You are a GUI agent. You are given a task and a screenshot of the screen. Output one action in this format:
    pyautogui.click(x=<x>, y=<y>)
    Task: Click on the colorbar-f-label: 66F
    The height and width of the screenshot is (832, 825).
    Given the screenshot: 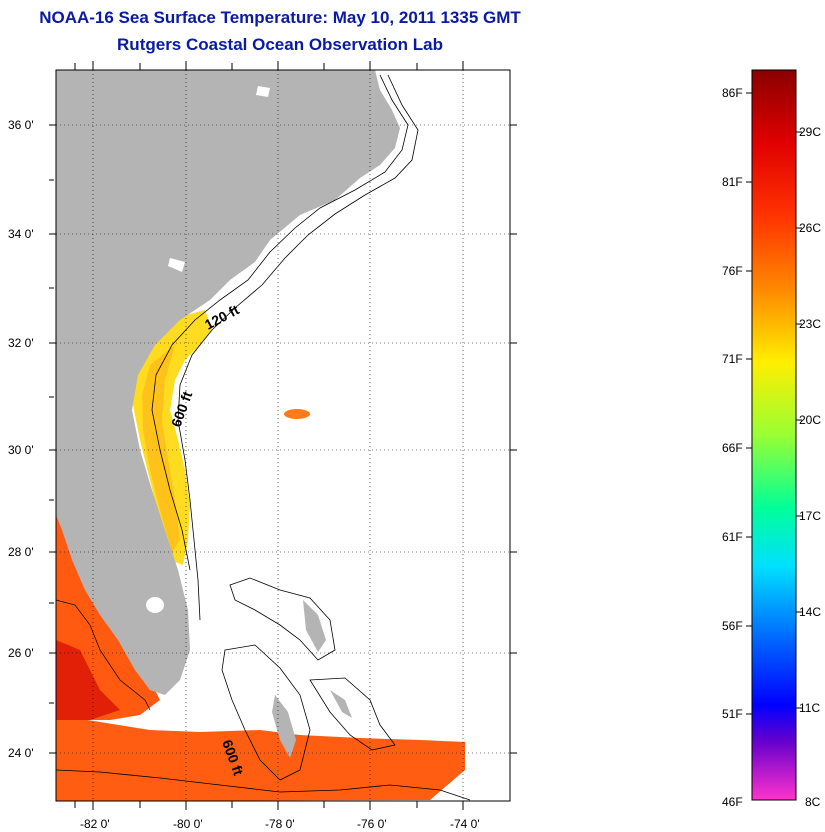 What is the action you would take?
    pyautogui.click(x=732, y=448)
    